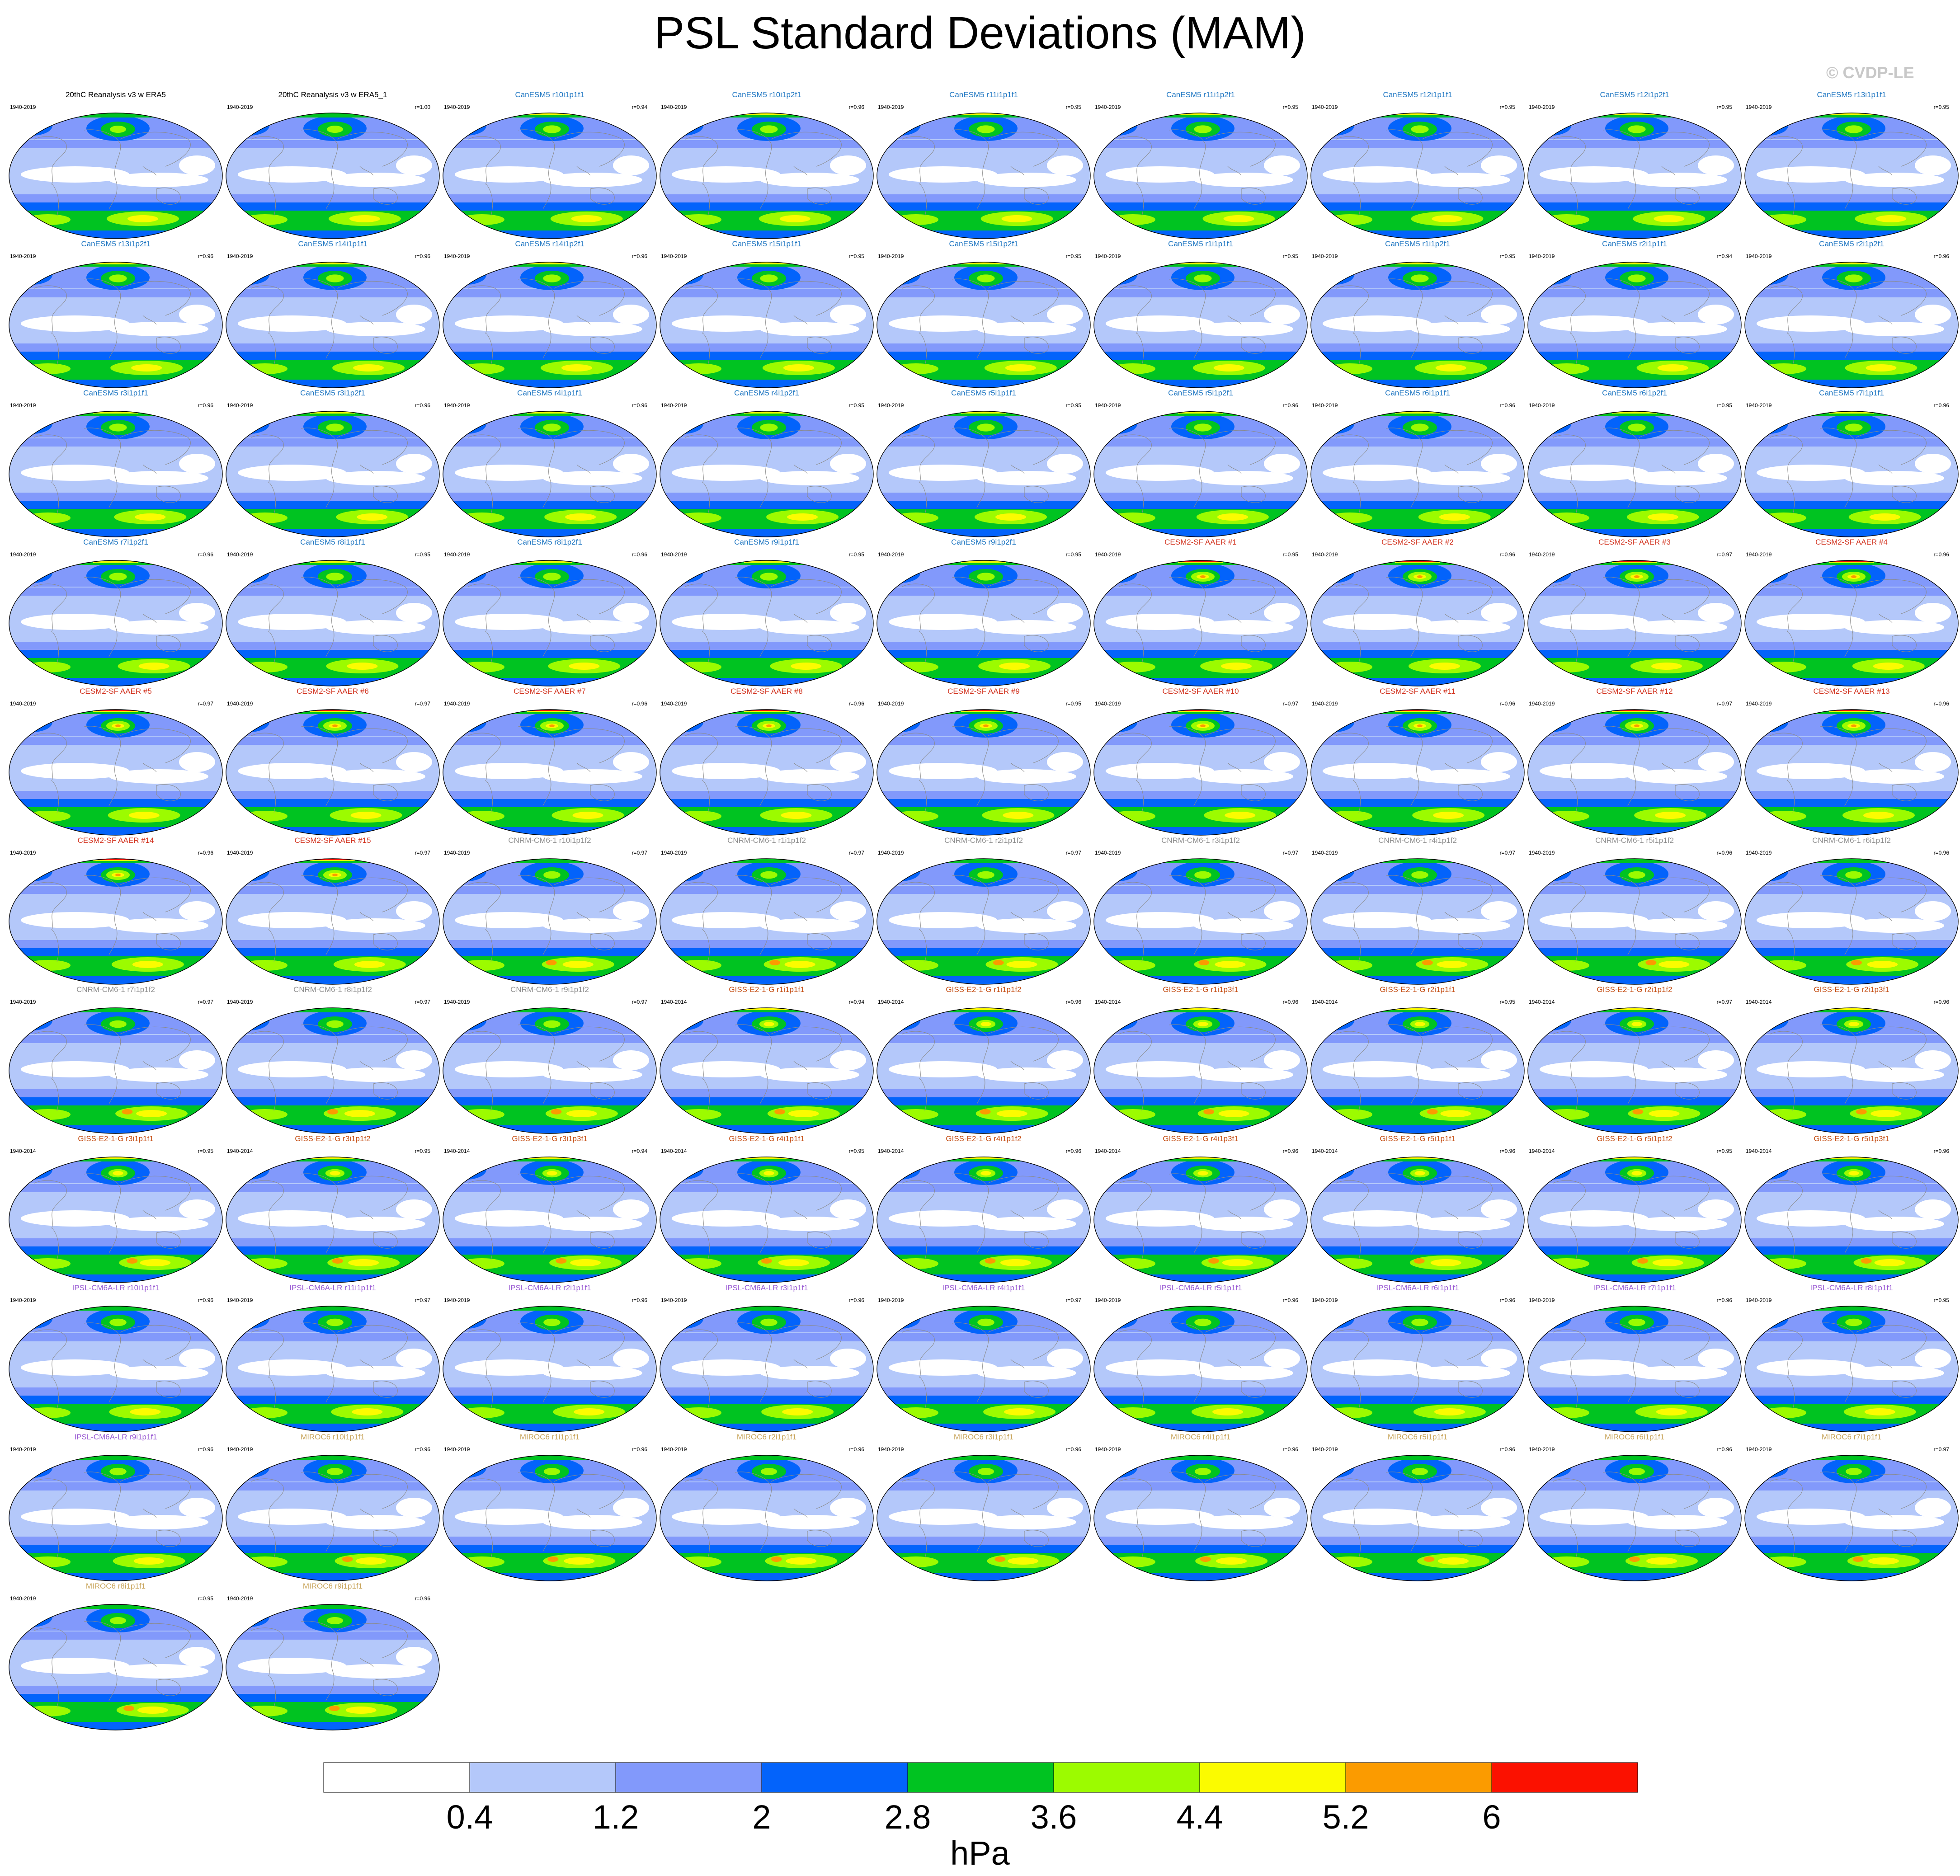 This screenshot has height=1876, width=1960. What do you see at coordinates (550, 691) in the screenshot?
I see `panel-title: CESM2-SF AAER #7` at bounding box center [550, 691].